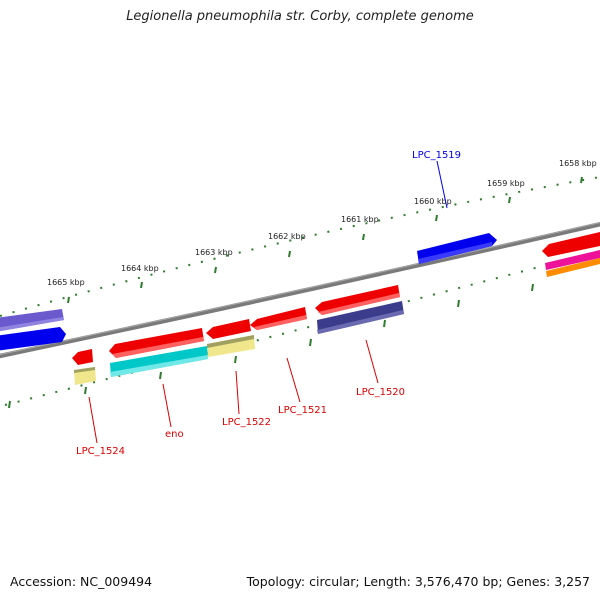 The image size is (600, 600). I want to click on gene-label-lpc-1524: LPC_1524, so click(100, 451).